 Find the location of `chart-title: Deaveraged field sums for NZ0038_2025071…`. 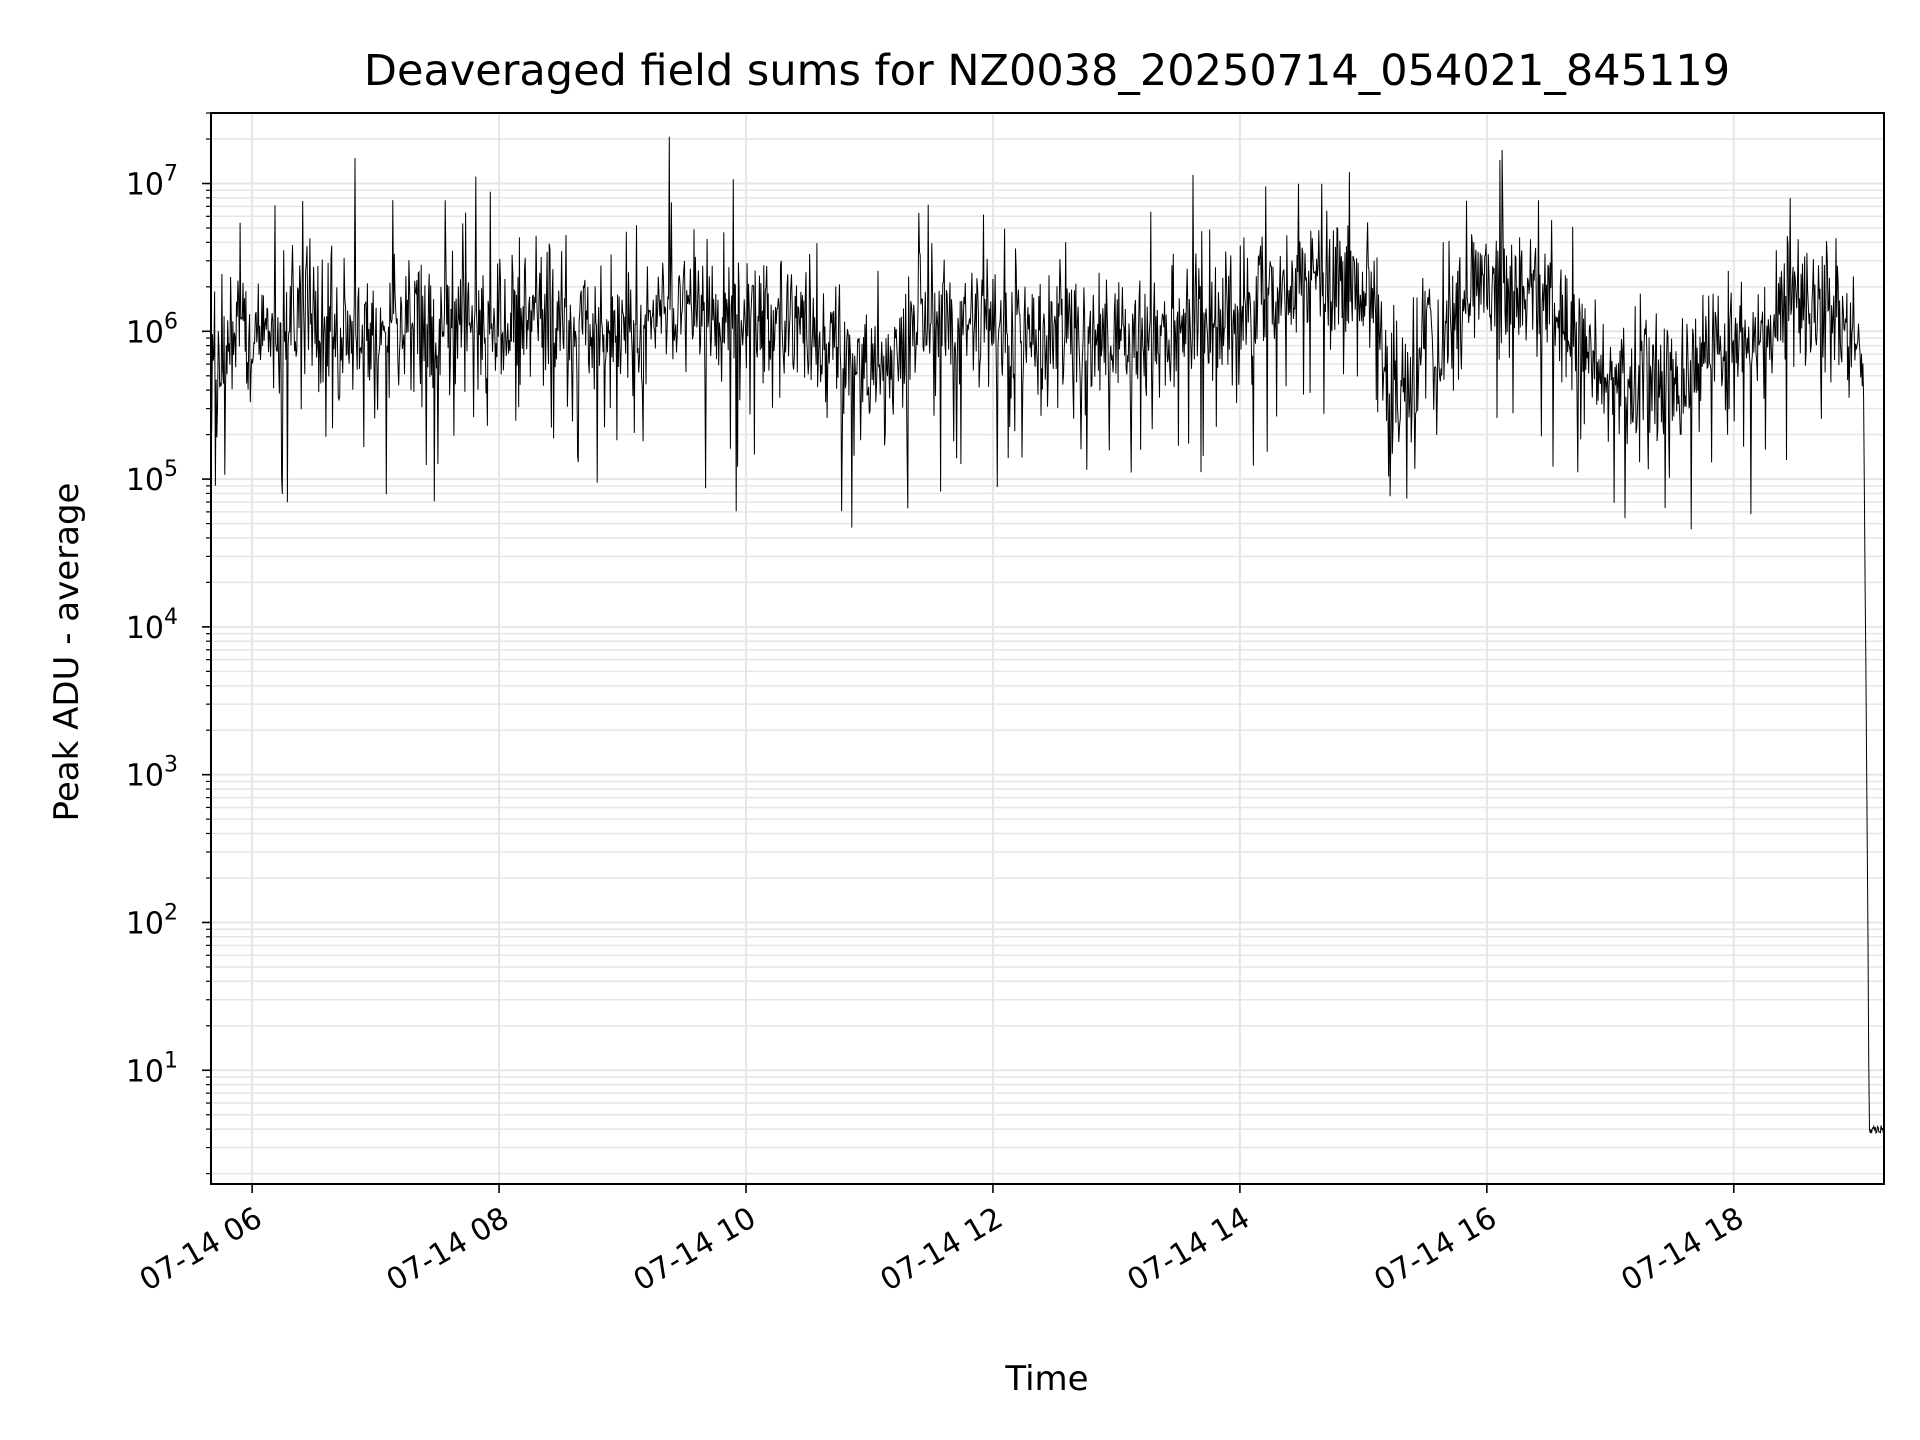

chart-title: Deaveraged field sums for NZ0038_2025071… is located at coordinates (1047, 71).